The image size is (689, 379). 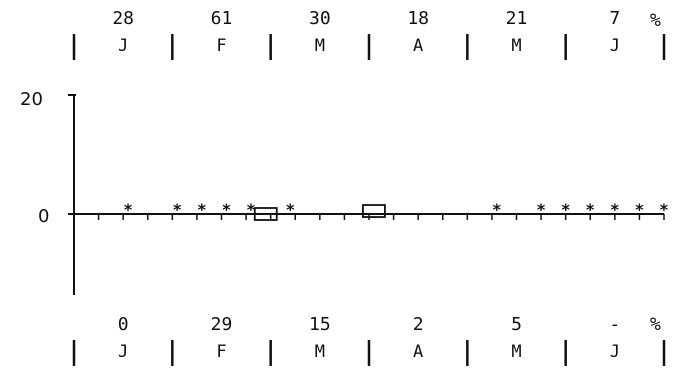 What do you see at coordinates (202, 209) in the screenshot?
I see `star-marker-2: *` at bounding box center [202, 209].